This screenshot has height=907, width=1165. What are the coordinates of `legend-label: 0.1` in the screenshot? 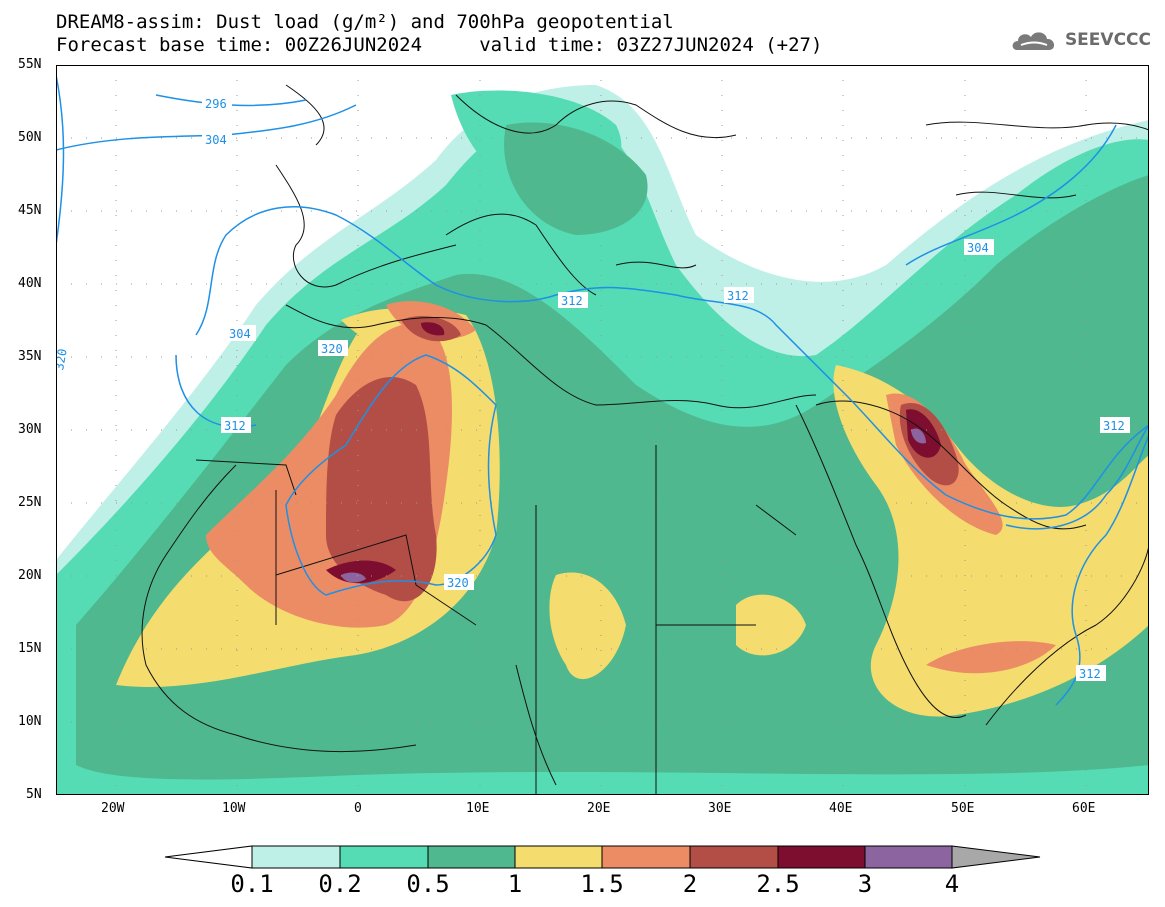 It's located at (252, 884).